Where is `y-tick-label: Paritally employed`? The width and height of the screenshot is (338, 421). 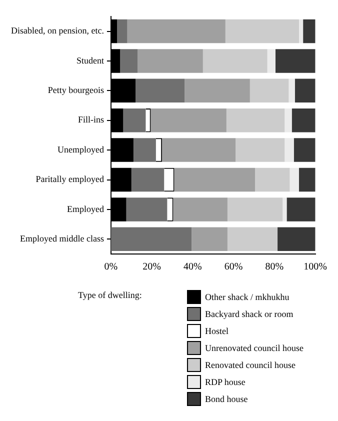
y-tick-label: Paritally employed is located at coordinates (70, 179).